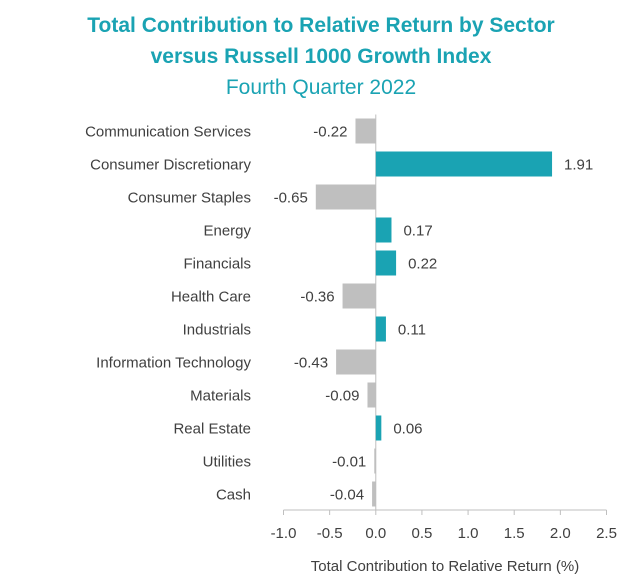  What do you see at coordinates (227, 231) in the screenshot?
I see `category-label: Energy` at bounding box center [227, 231].